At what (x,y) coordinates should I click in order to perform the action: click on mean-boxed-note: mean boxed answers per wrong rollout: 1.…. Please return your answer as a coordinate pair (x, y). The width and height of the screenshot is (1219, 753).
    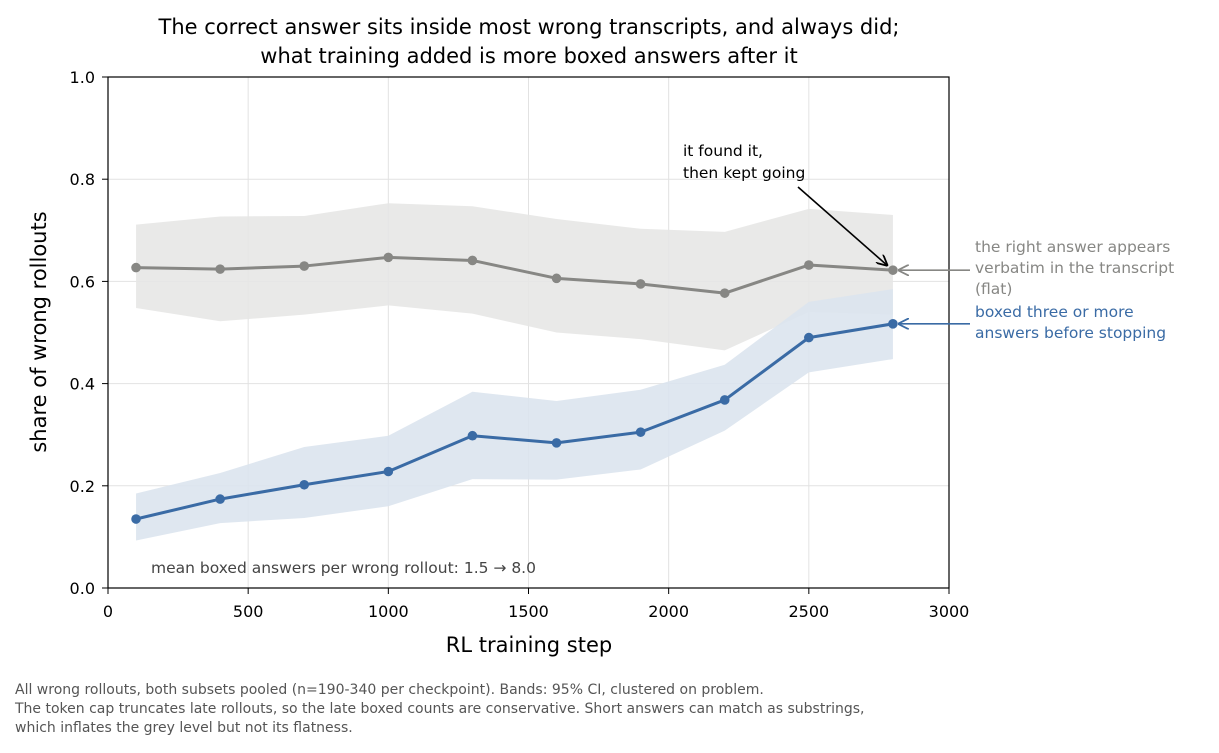
    Looking at the image, I should click on (343, 568).